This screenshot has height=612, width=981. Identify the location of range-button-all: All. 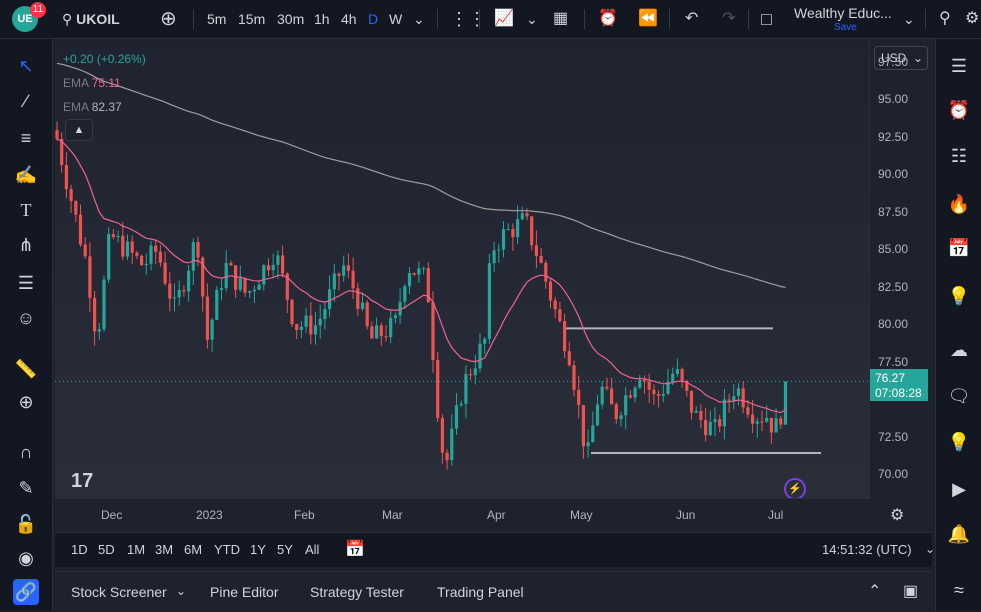
(312, 549).